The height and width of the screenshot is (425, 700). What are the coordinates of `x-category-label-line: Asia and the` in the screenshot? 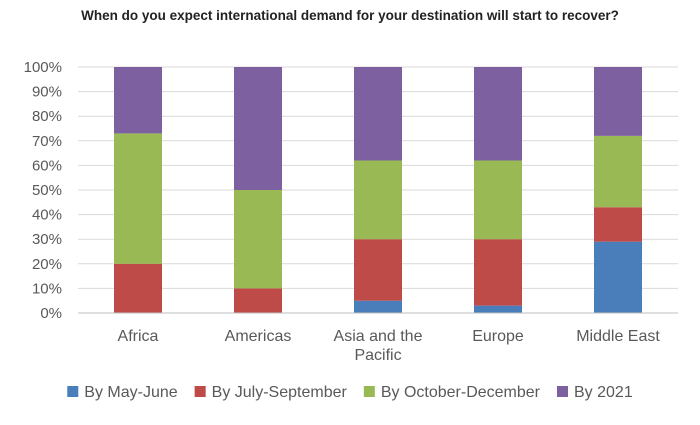 It's located at (378, 336).